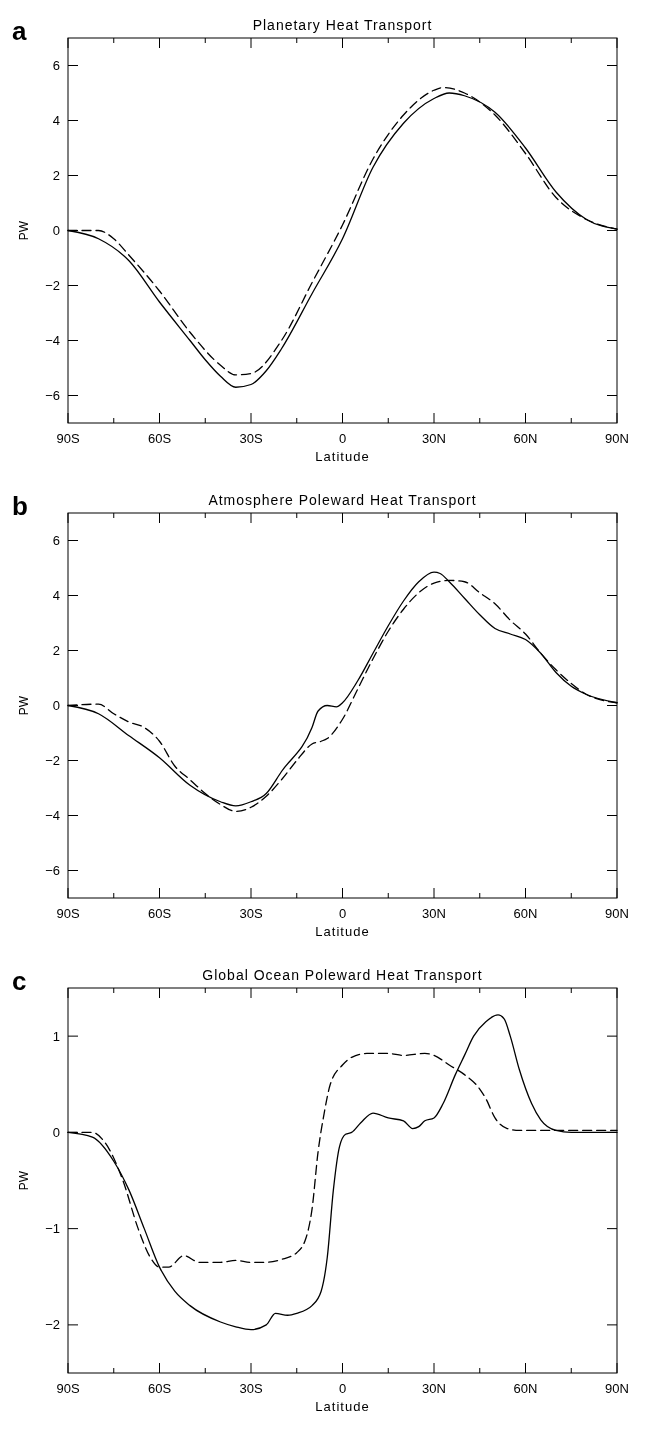  What do you see at coordinates (20, 506) in the screenshot?
I see `text: b` at bounding box center [20, 506].